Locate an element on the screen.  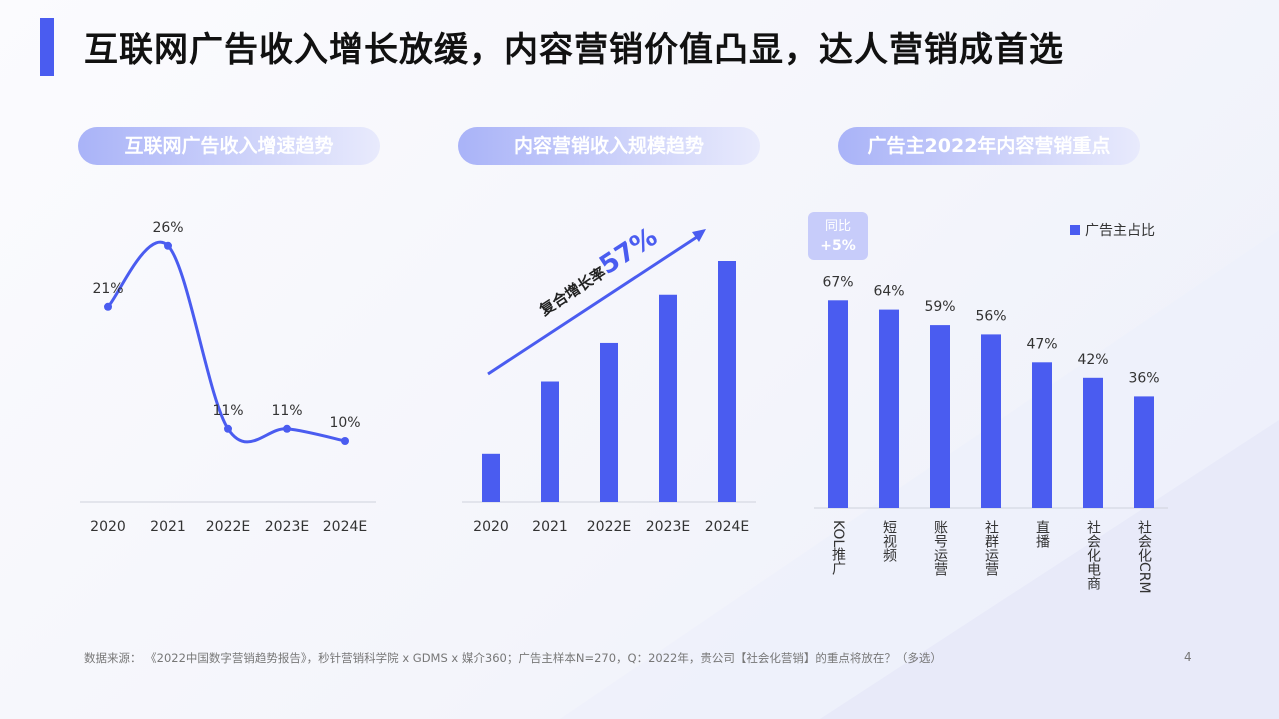
panel-title-ad-growth: 互联网广告收入增速趋势 is located at coordinates (229, 146).